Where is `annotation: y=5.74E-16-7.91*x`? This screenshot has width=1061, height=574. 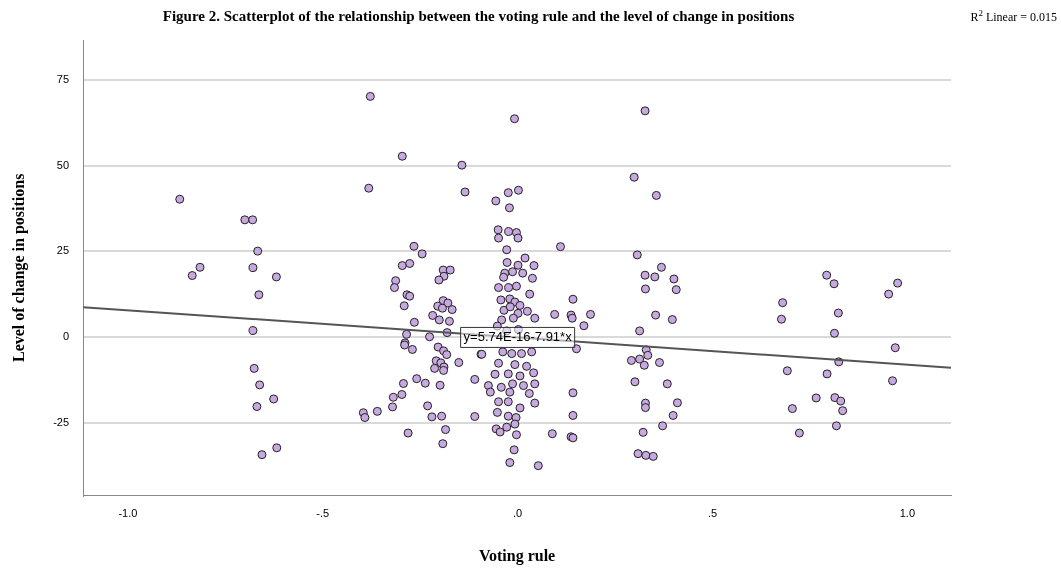 annotation: y=5.74E-16-7.91*x is located at coordinates (518, 337).